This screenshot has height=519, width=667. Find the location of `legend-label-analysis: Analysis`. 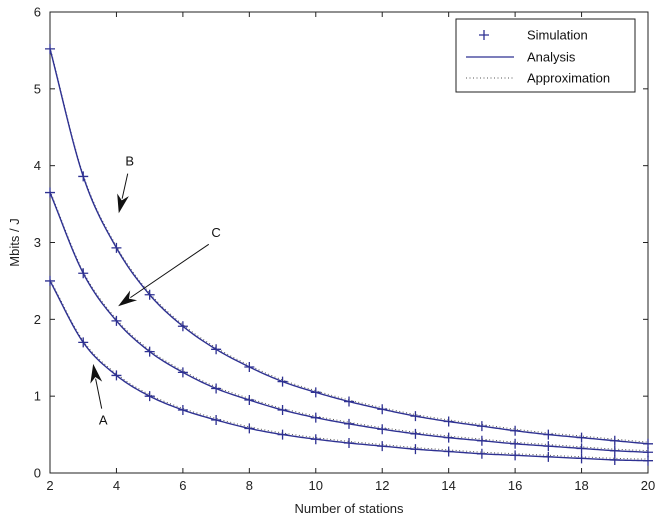

legend-label-analysis: Analysis is located at coordinates (551, 57).